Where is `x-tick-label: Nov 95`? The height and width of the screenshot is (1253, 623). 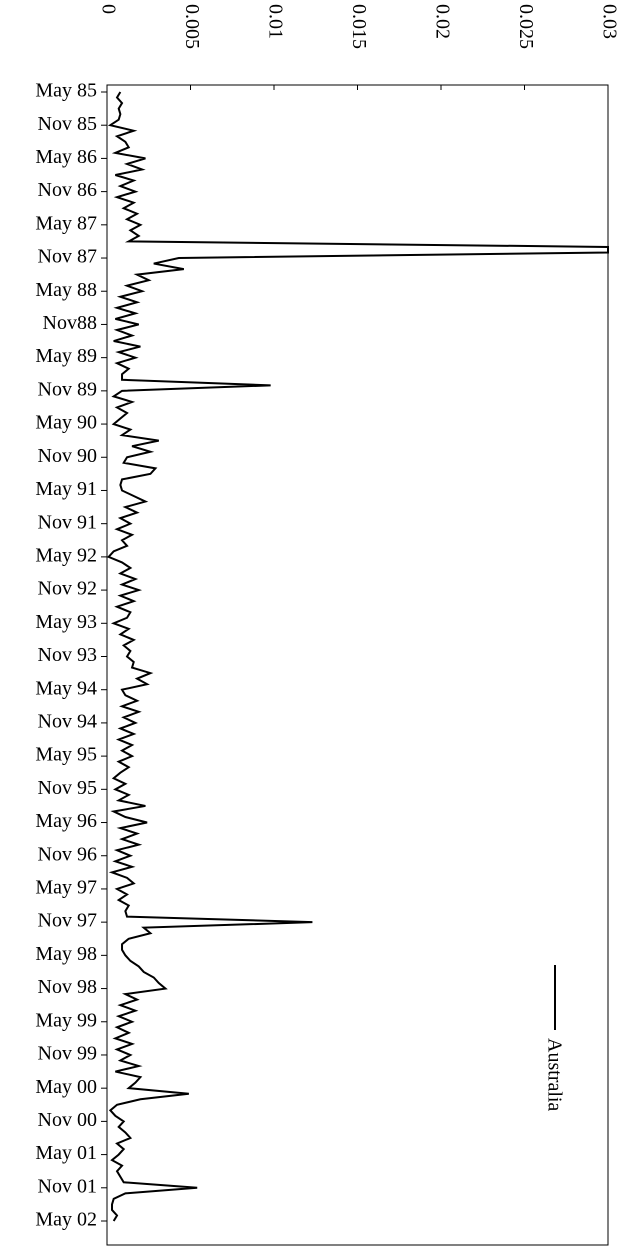
x-tick-label: Nov 95 is located at coordinates (67, 788).